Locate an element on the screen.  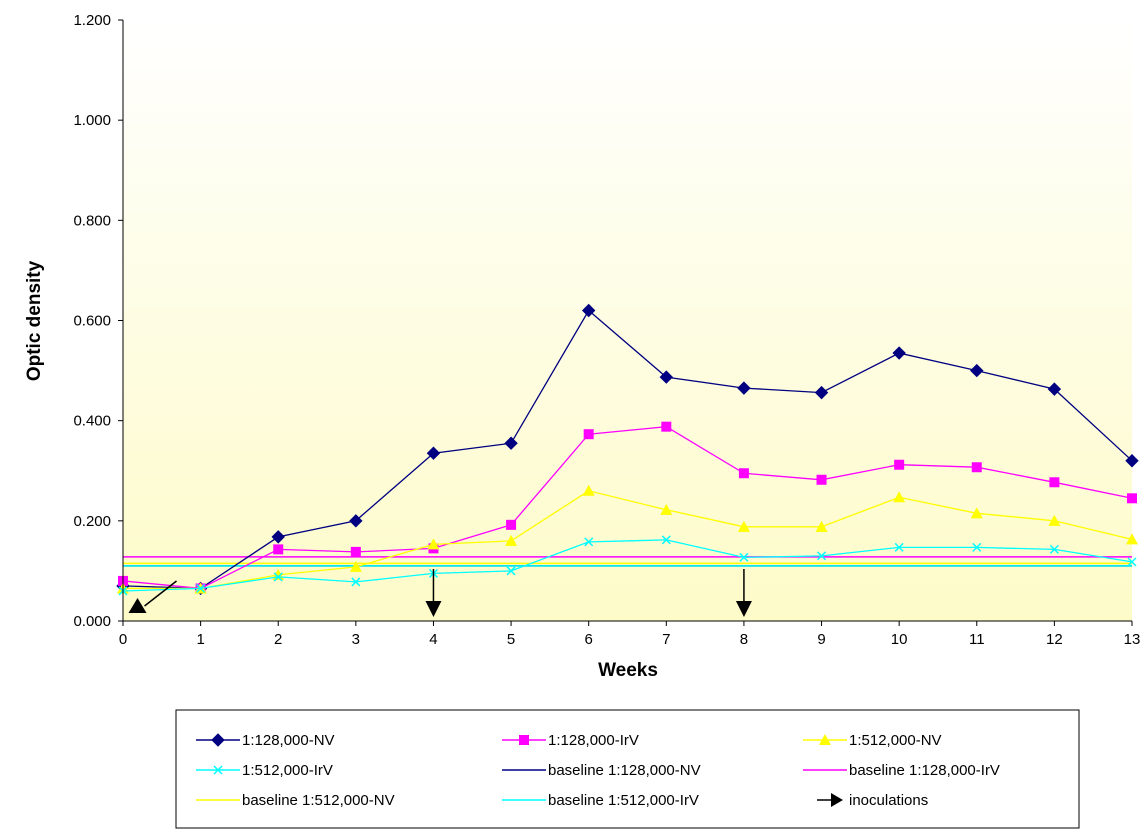
x-tick-label: 9 is located at coordinates (821, 639).